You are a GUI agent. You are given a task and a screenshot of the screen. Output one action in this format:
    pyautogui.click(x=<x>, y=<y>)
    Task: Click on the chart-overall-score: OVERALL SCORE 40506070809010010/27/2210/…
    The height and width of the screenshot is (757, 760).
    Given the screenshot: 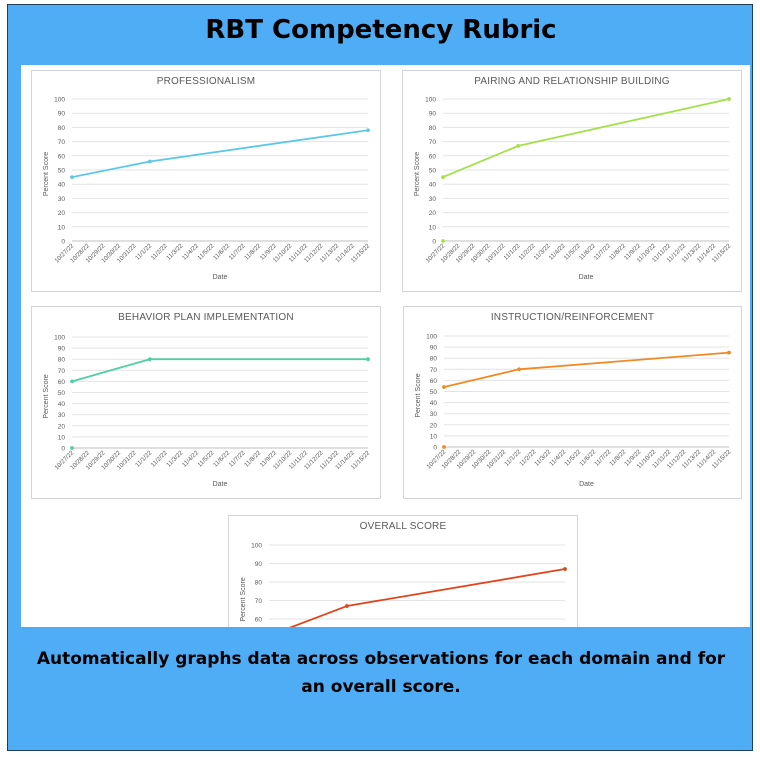 What is the action you would take?
    pyautogui.click(x=403, y=571)
    